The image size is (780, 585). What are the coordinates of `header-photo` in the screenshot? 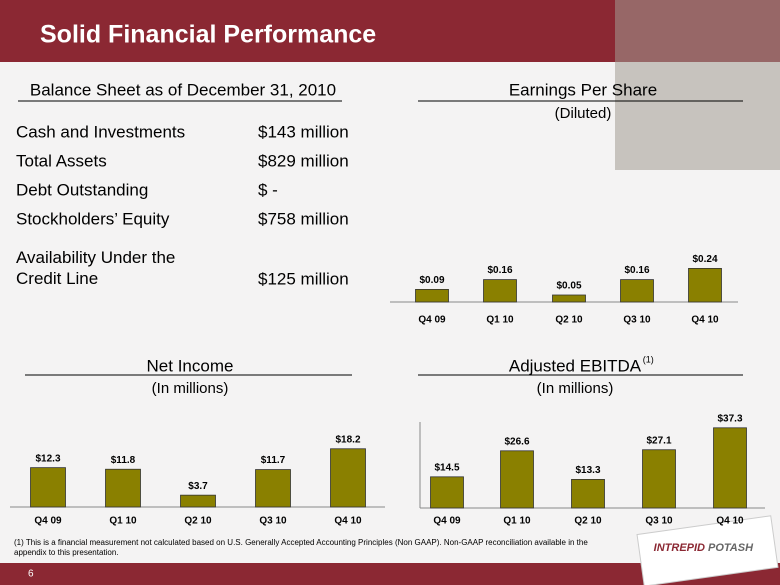 It's located at (697, 85).